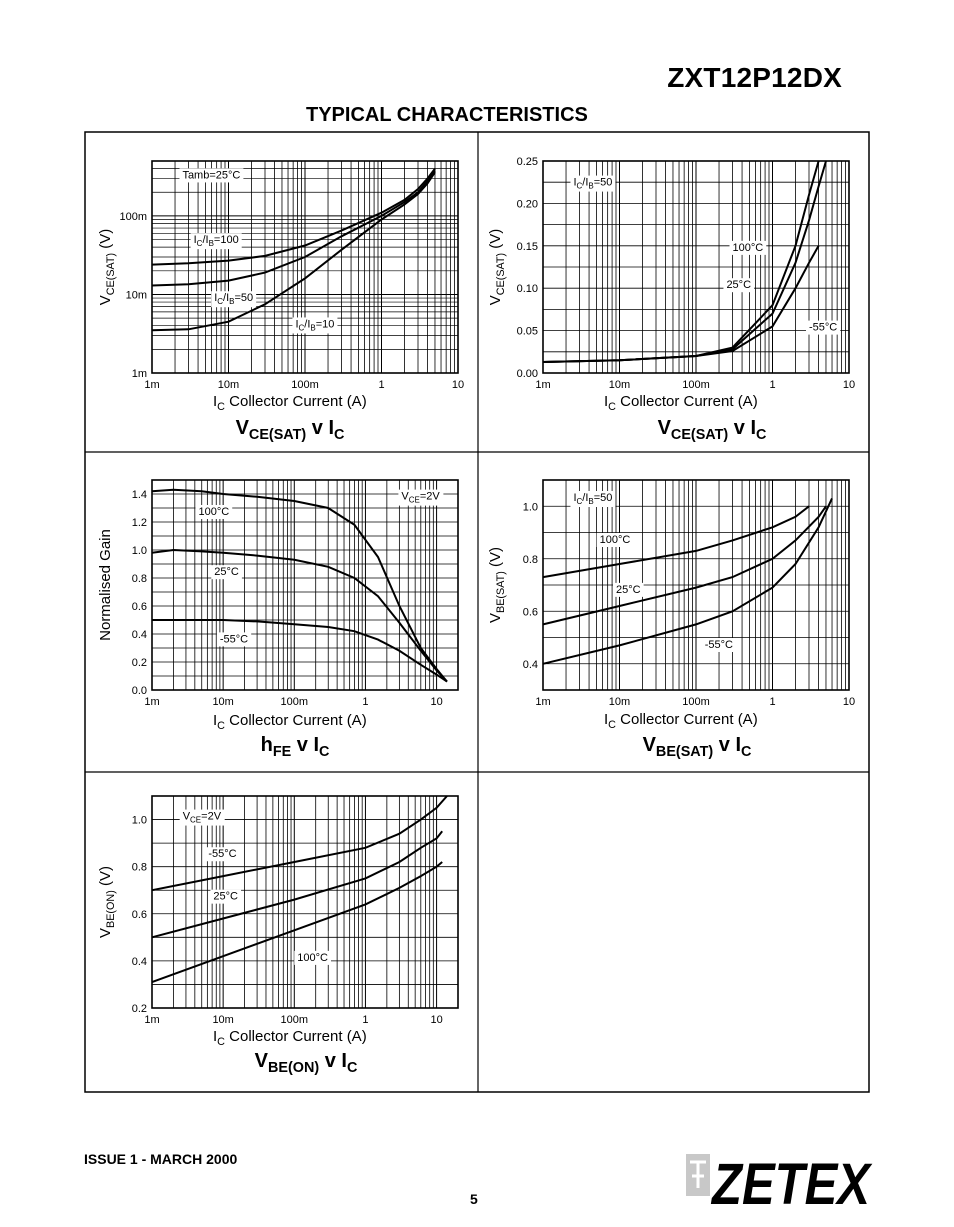  I want to click on chart-title: VBE(ON) v IC, so click(306, 1063).